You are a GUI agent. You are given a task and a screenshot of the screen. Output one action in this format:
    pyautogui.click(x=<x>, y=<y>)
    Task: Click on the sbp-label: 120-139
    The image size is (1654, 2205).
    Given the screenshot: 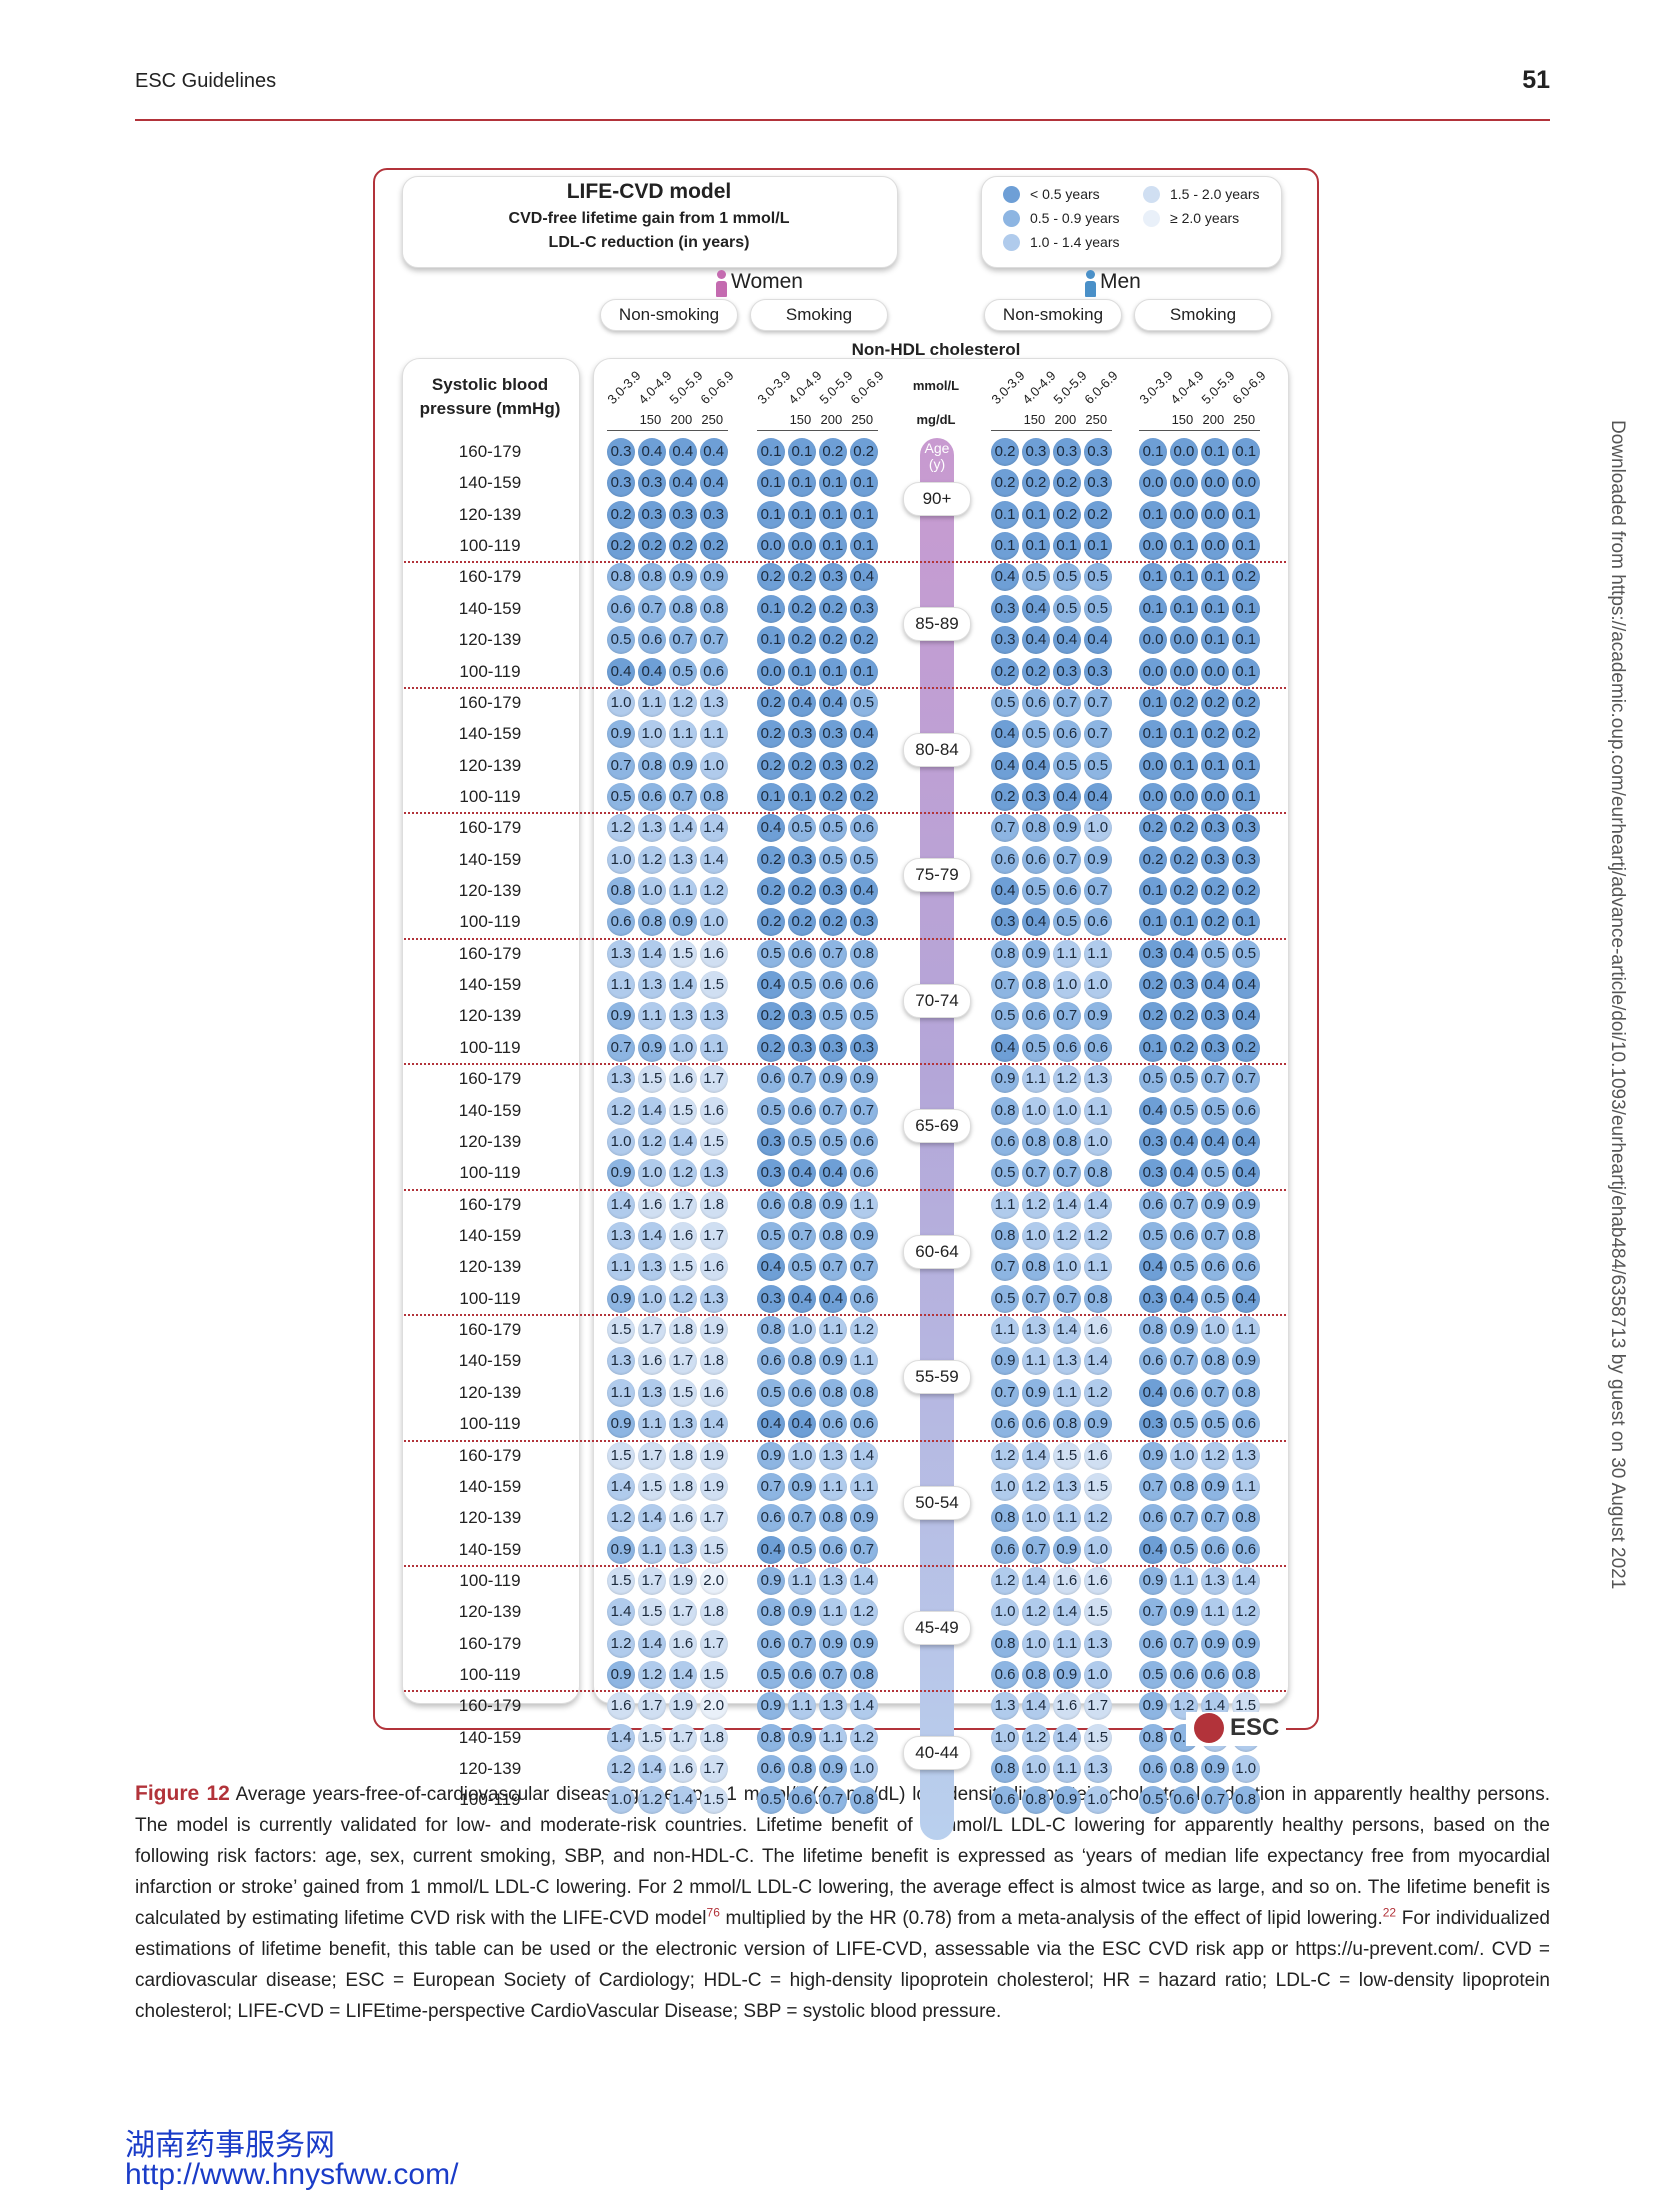 What is the action you would take?
    pyautogui.click(x=490, y=891)
    